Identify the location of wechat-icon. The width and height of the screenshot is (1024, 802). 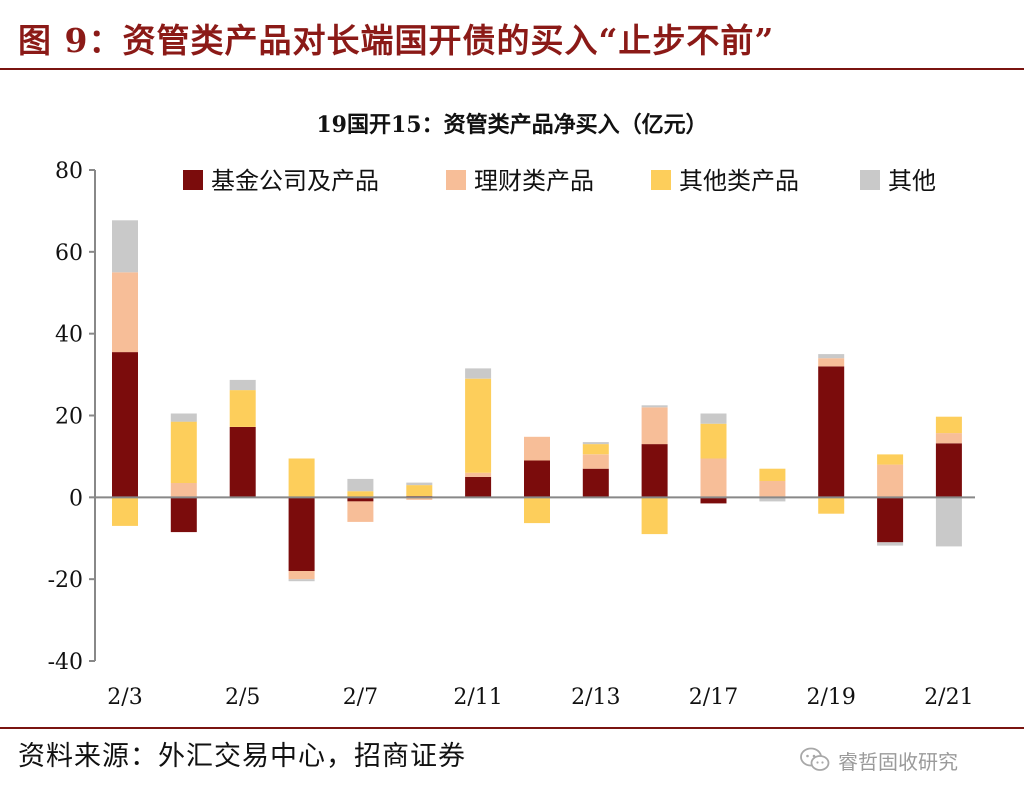
(815, 759).